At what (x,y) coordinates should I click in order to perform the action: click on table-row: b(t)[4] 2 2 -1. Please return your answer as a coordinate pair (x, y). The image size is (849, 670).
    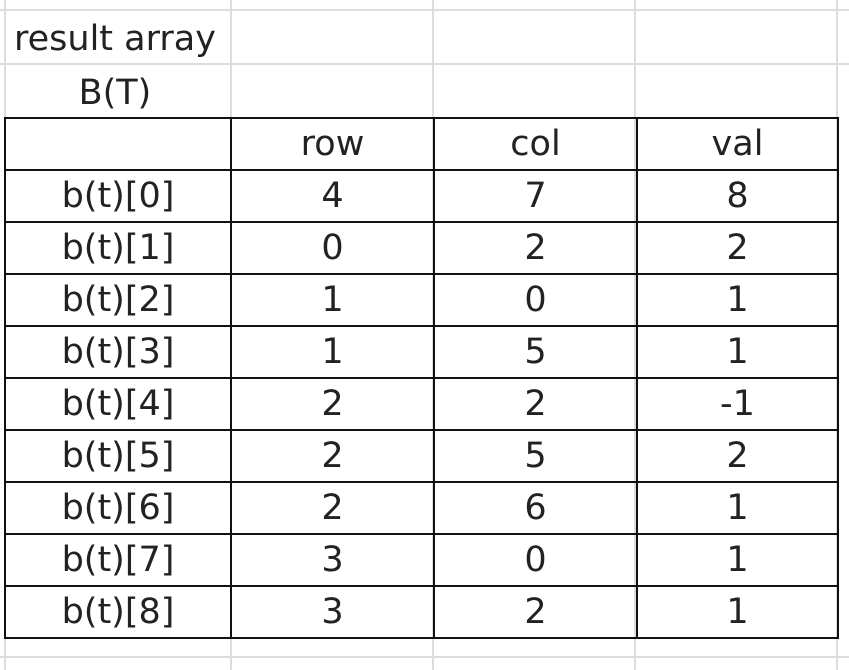
    Looking at the image, I should click on (421, 404).